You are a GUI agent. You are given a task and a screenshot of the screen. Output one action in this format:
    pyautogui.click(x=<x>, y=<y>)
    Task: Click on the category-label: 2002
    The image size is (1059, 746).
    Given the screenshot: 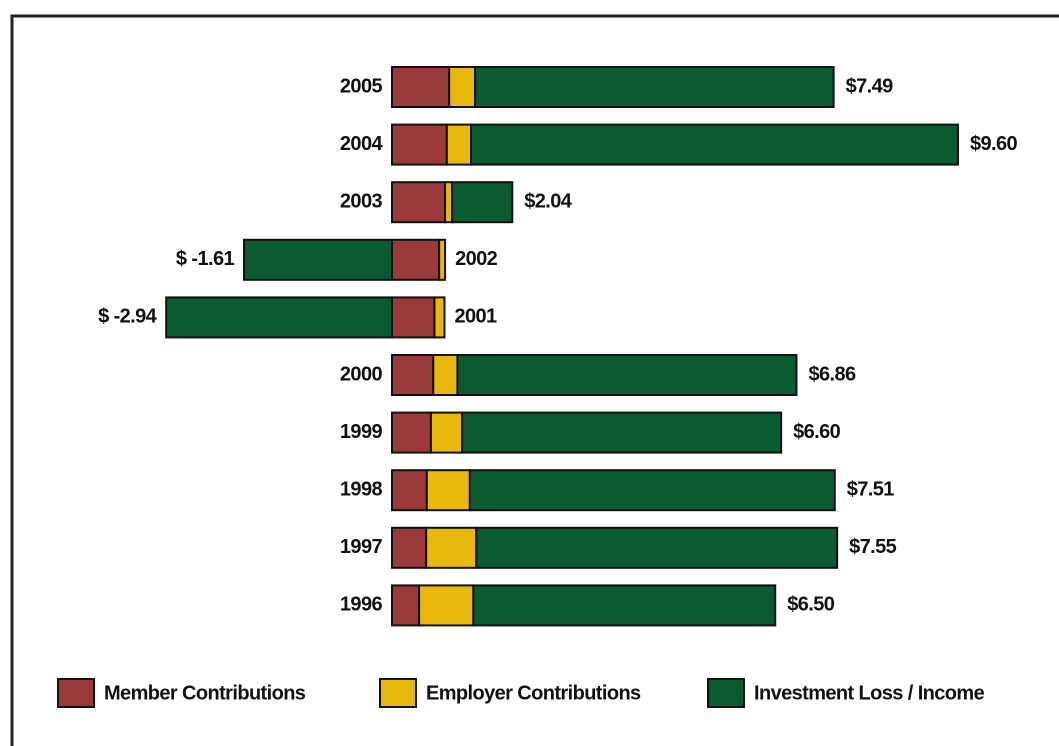 What is the action you would take?
    pyautogui.click(x=476, y=259)
    